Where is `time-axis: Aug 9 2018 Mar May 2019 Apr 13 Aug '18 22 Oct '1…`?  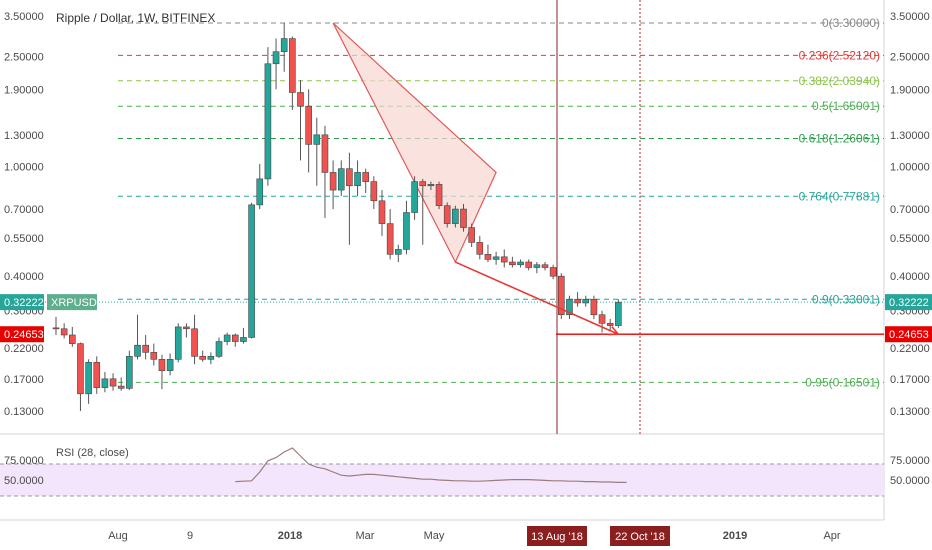
time-axis: Aug 9 2018 Mar May 2019 Apr 13 Aug '18 22 Oct '1… is located at coordinates (474, 536).